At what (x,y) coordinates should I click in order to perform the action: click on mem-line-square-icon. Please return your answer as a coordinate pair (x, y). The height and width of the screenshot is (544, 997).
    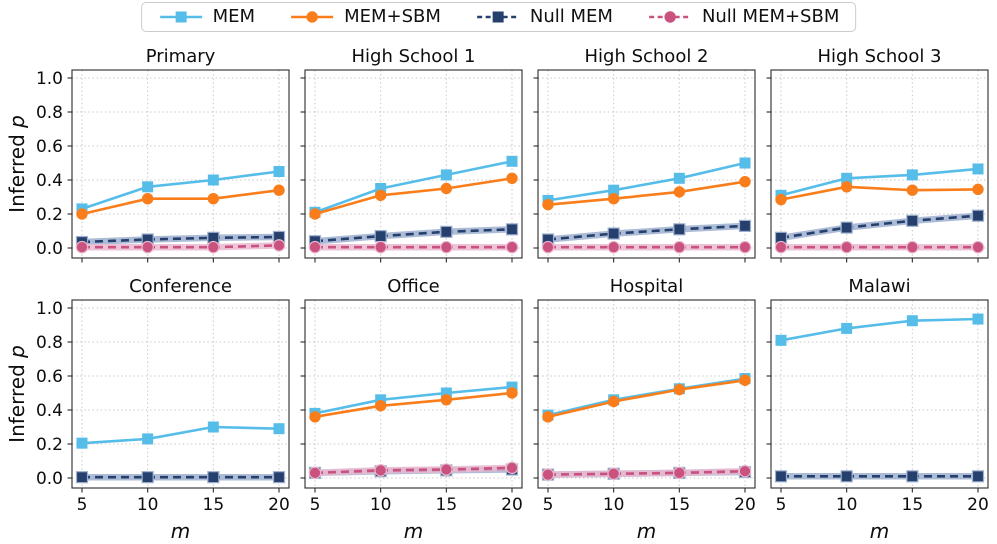
    Looking at the image, I should click on (180, 17).